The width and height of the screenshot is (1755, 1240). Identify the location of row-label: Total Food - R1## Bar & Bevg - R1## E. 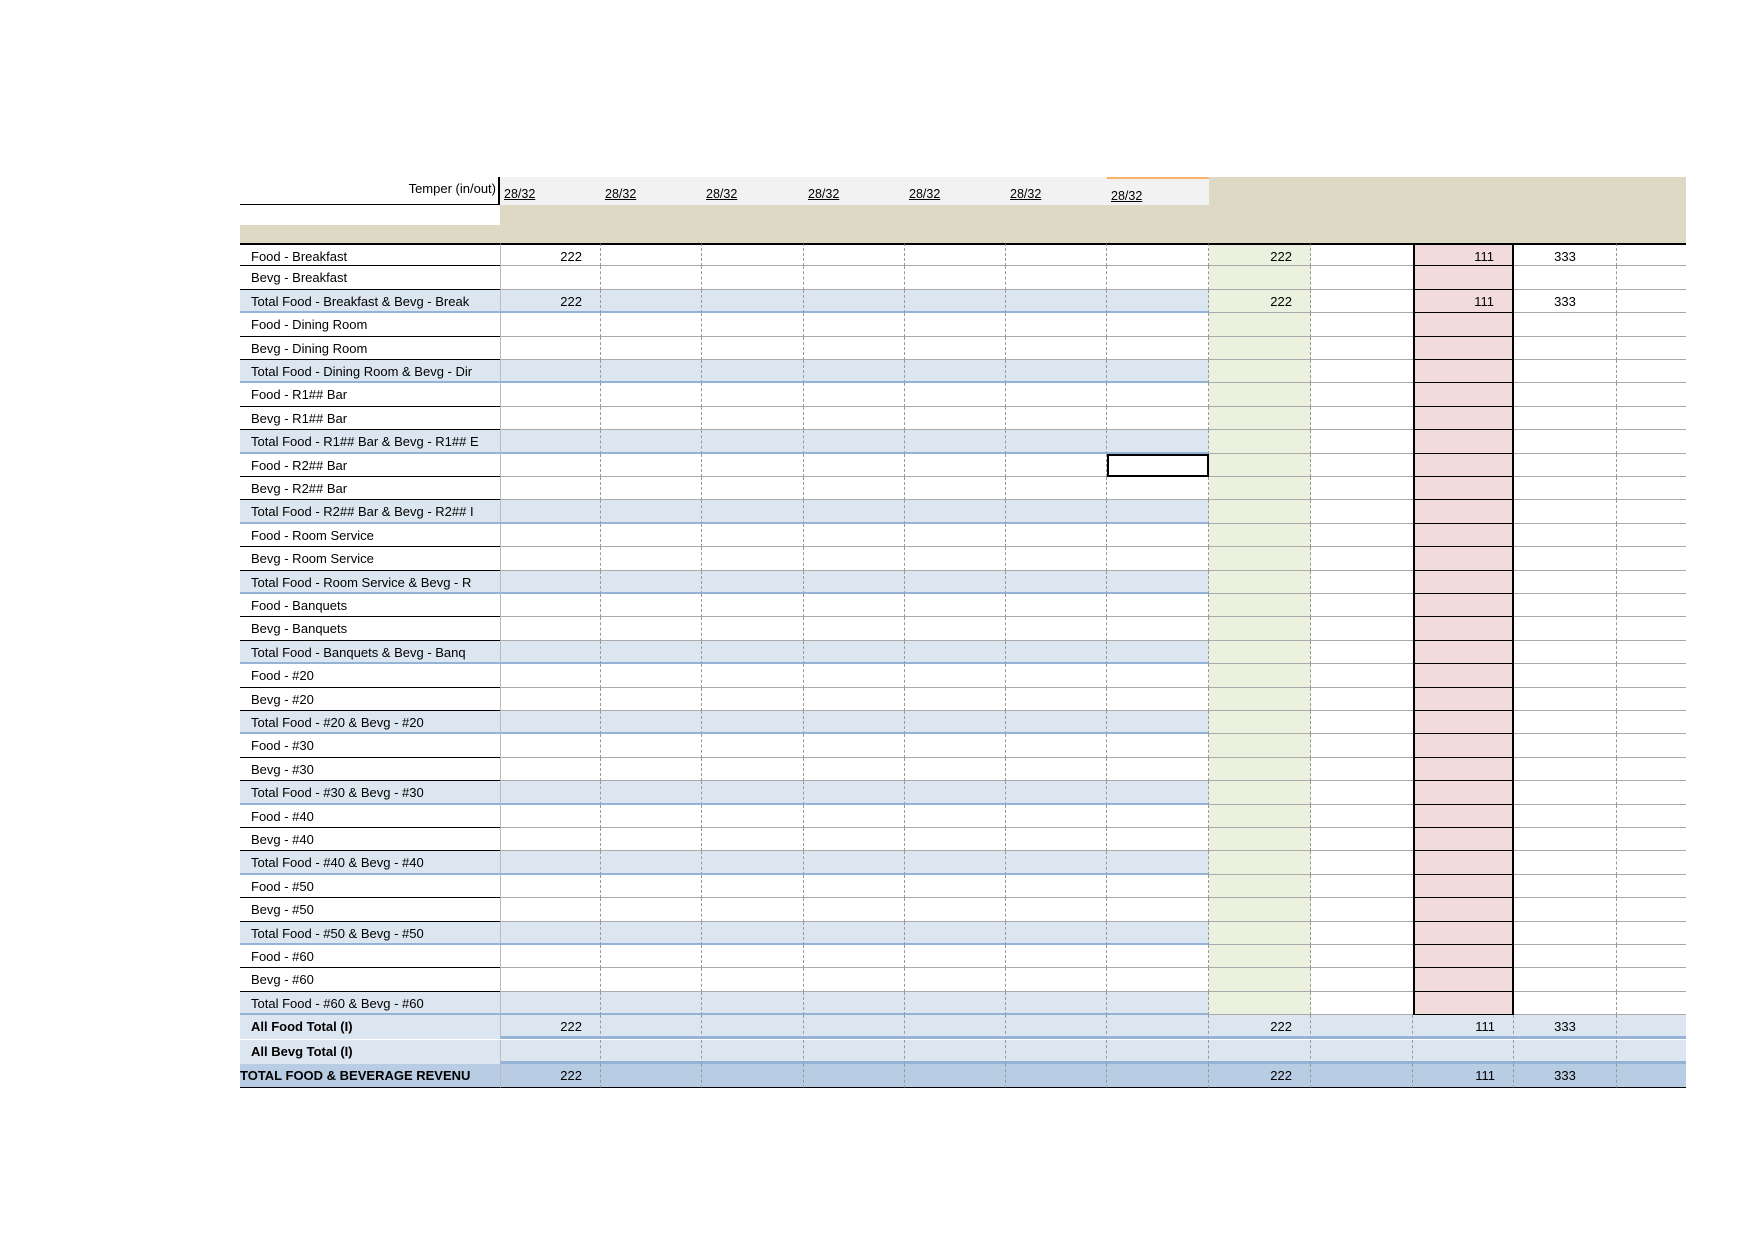
(370, 442).